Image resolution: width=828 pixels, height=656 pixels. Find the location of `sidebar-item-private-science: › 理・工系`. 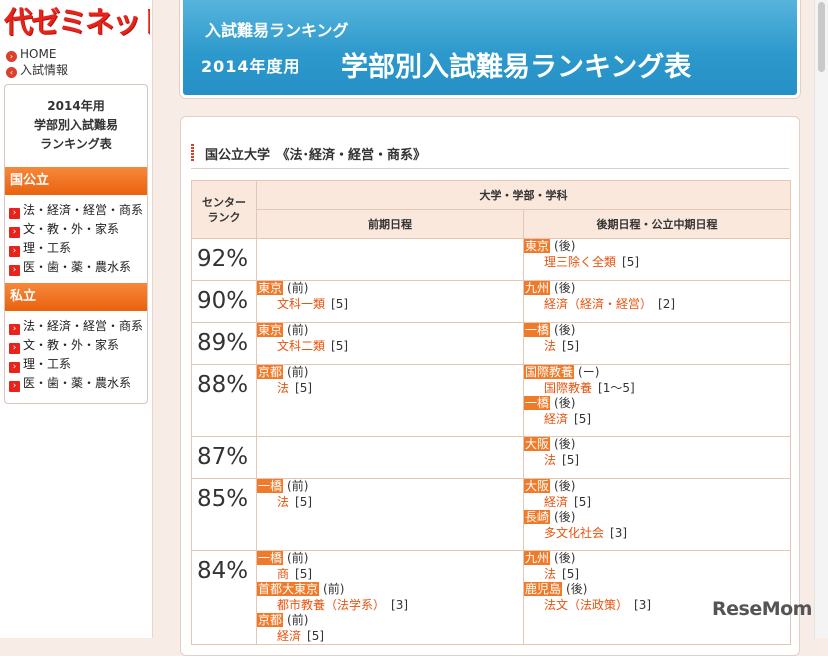

sidebar-item-private-science: › 理・工系 is located at coordinates (40, 364).